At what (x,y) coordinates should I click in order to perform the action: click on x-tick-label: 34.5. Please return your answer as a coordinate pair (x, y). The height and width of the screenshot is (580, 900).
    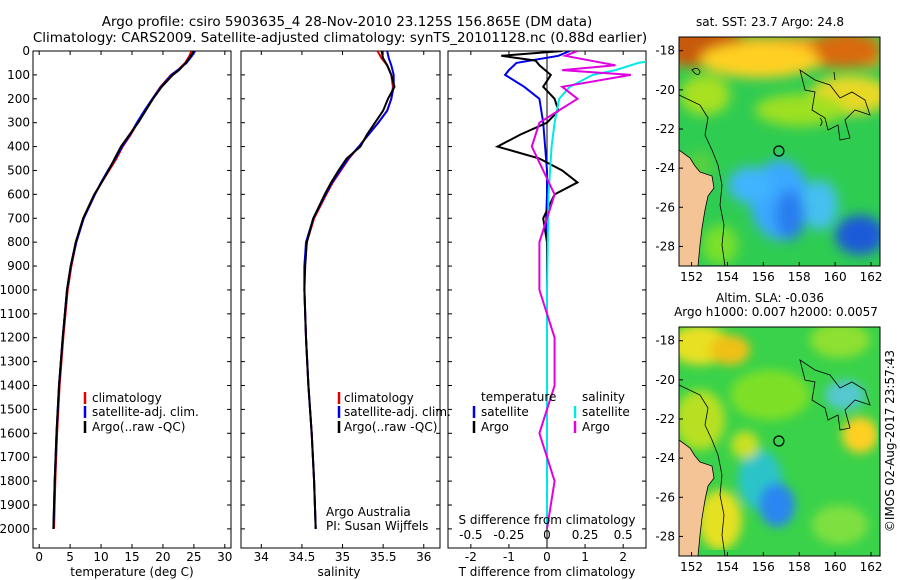
    Looking at the image, I should click on (302, 557).